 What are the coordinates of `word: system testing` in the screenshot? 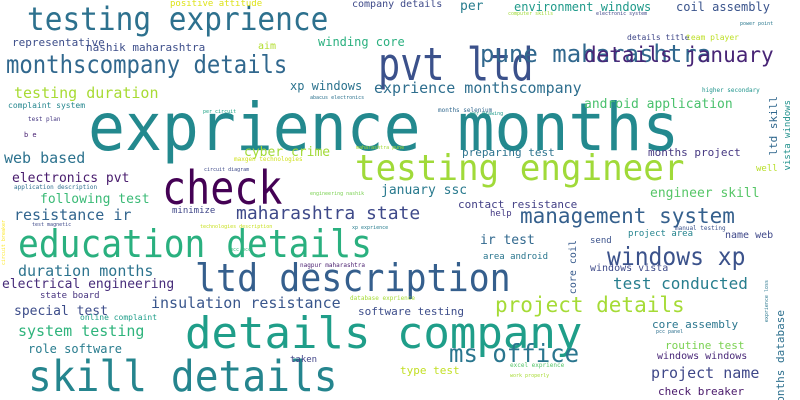 It's located at (81, 331).